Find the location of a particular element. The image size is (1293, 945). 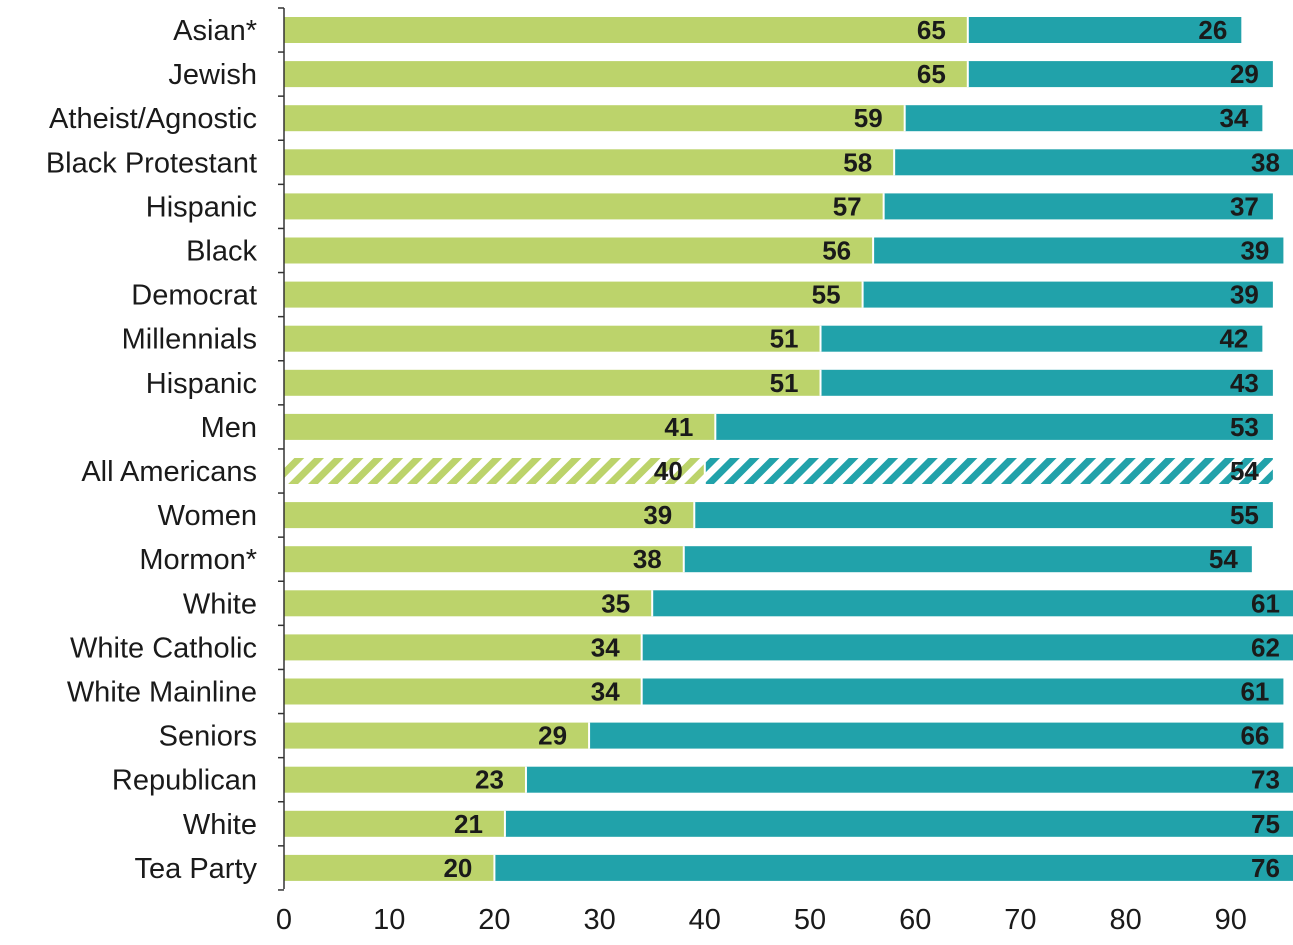

data-label-series-2: 75 is located at coordinates (1265, 824).